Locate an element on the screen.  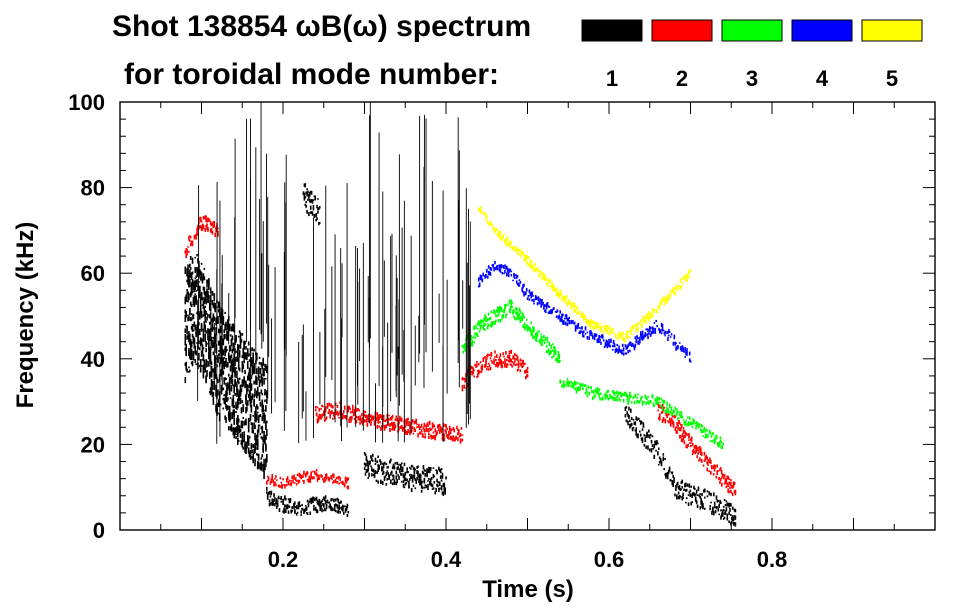
mode-track-n2 is located at coordinates (308, 479).